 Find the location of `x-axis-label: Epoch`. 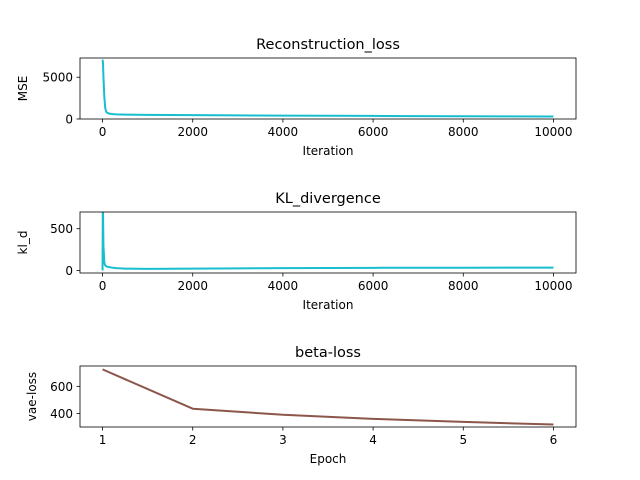

x-axis-label: Epoch is located at coordinates (328, 459).